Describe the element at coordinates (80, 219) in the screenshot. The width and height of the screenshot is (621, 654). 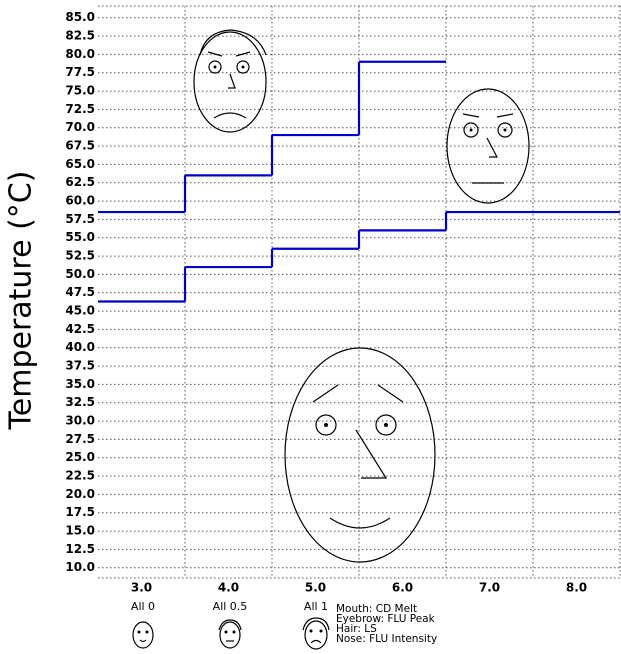
I see `y-tick-label: 57.5` at that location.